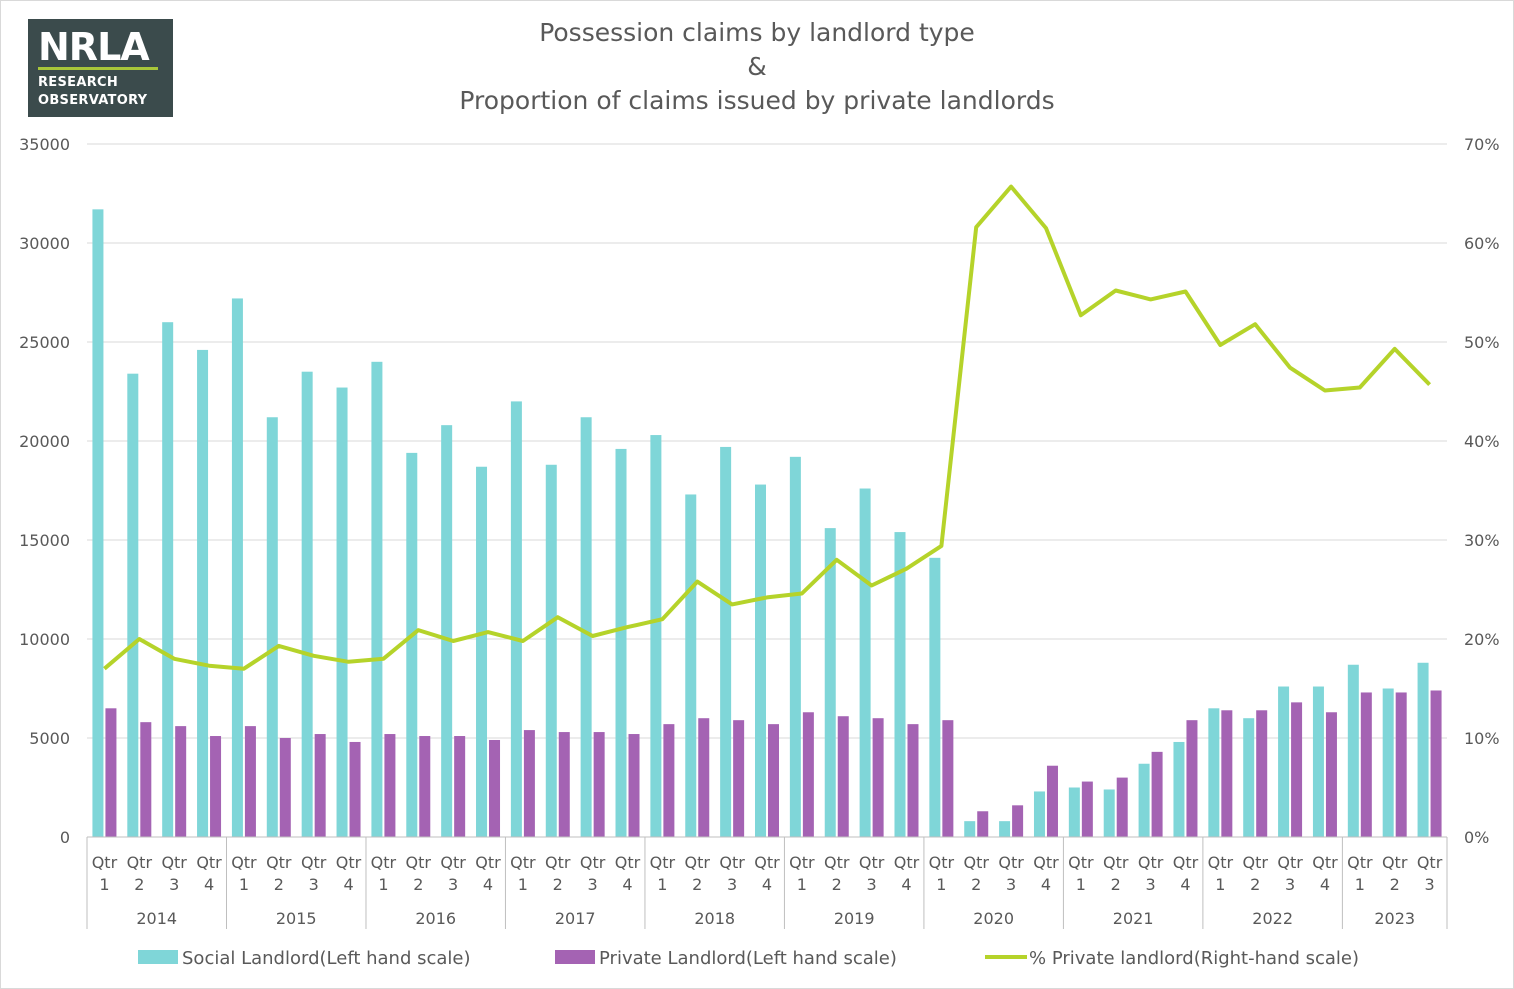  What do you see at coordinates (1482, 243) in the screenshot?
I see `right-tick-label: 60%` at bounding box center [1482, 243].